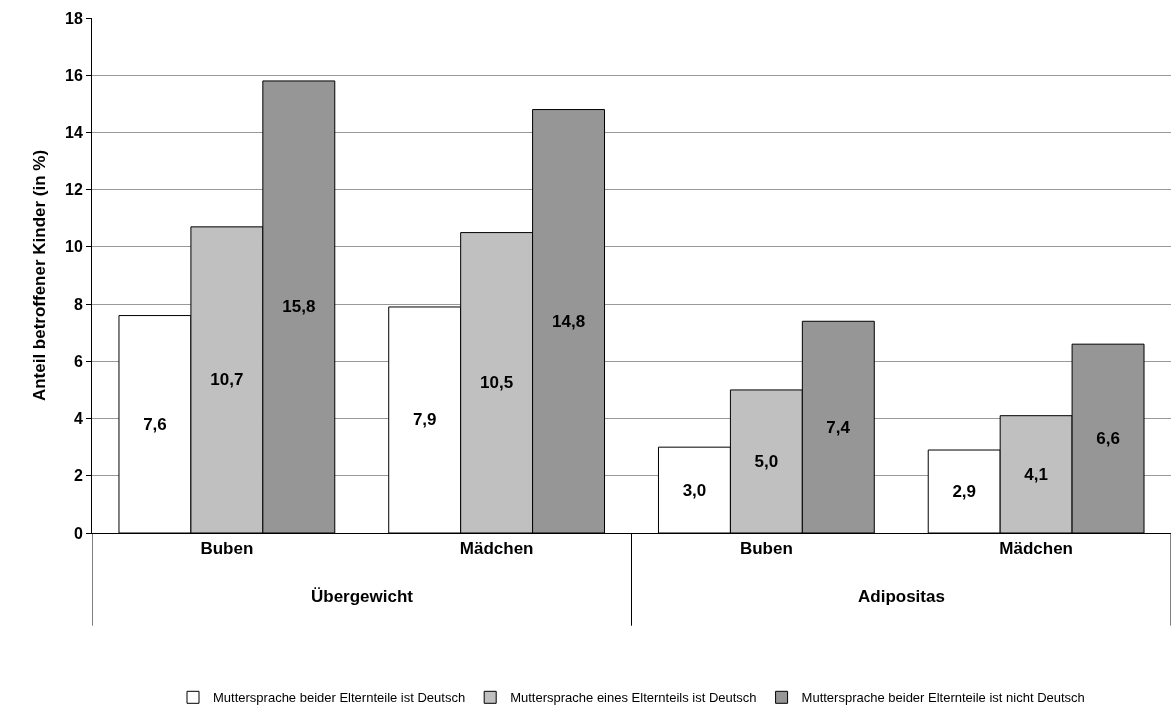 This screenshot has height=717, width=1176. Describe the element at coordinates (74, 75) in the screenshot. I see `y-tick-label: 16` at that location.